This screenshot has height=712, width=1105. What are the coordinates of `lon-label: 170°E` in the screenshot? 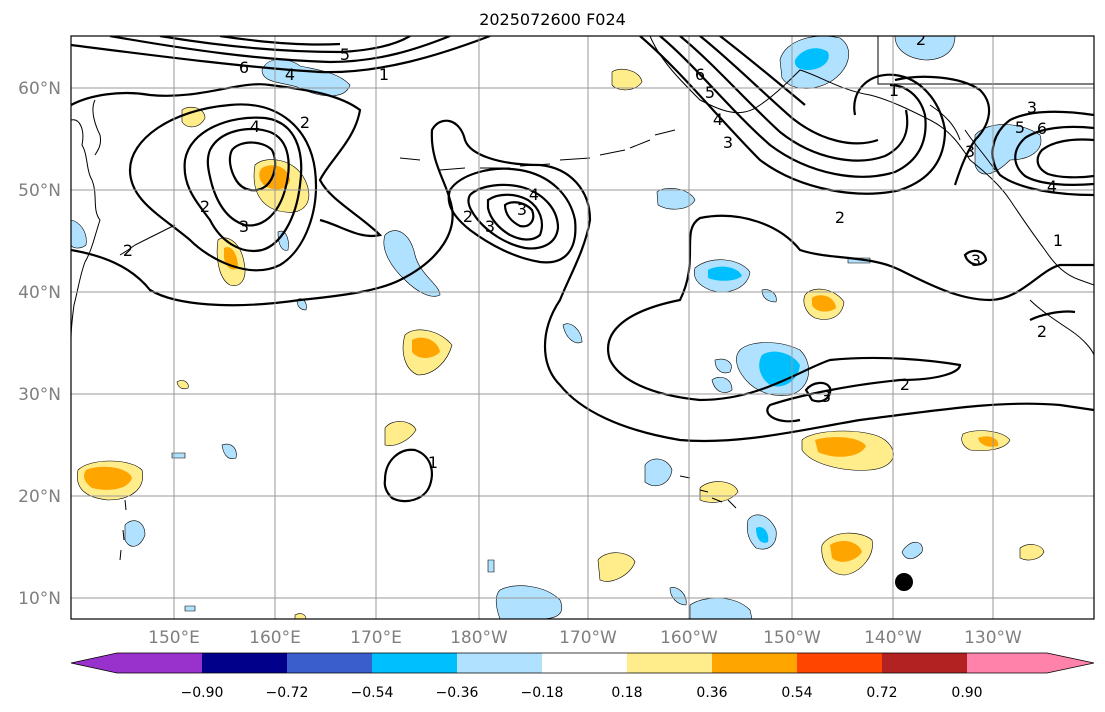 It's located at (376, 638).